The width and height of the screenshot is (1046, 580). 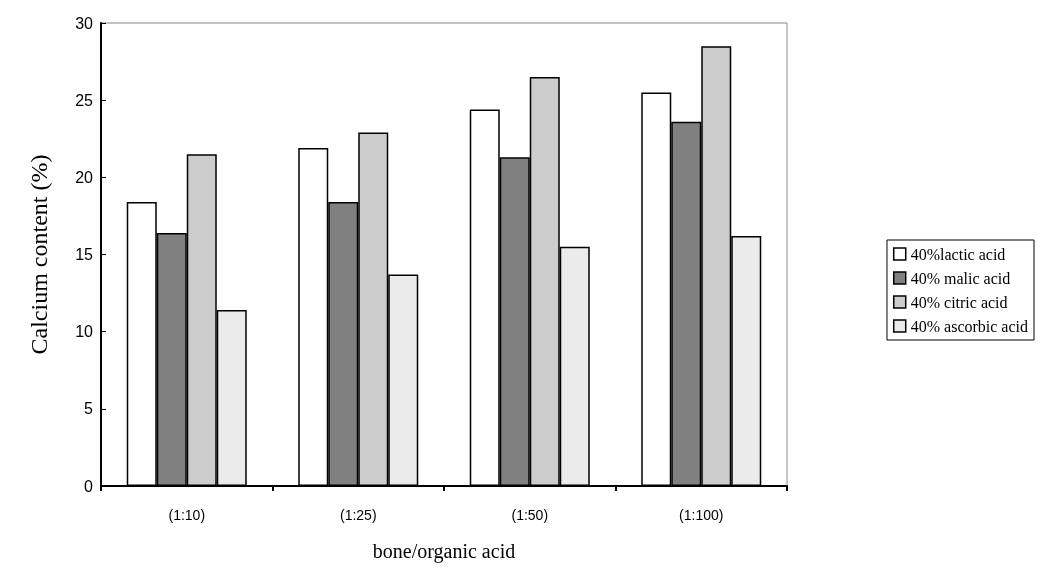 What do you see at coordinates (960, 278) in the screenshot?
I see `legend-label: 40% malic acid` at bounding box center [960, 278].